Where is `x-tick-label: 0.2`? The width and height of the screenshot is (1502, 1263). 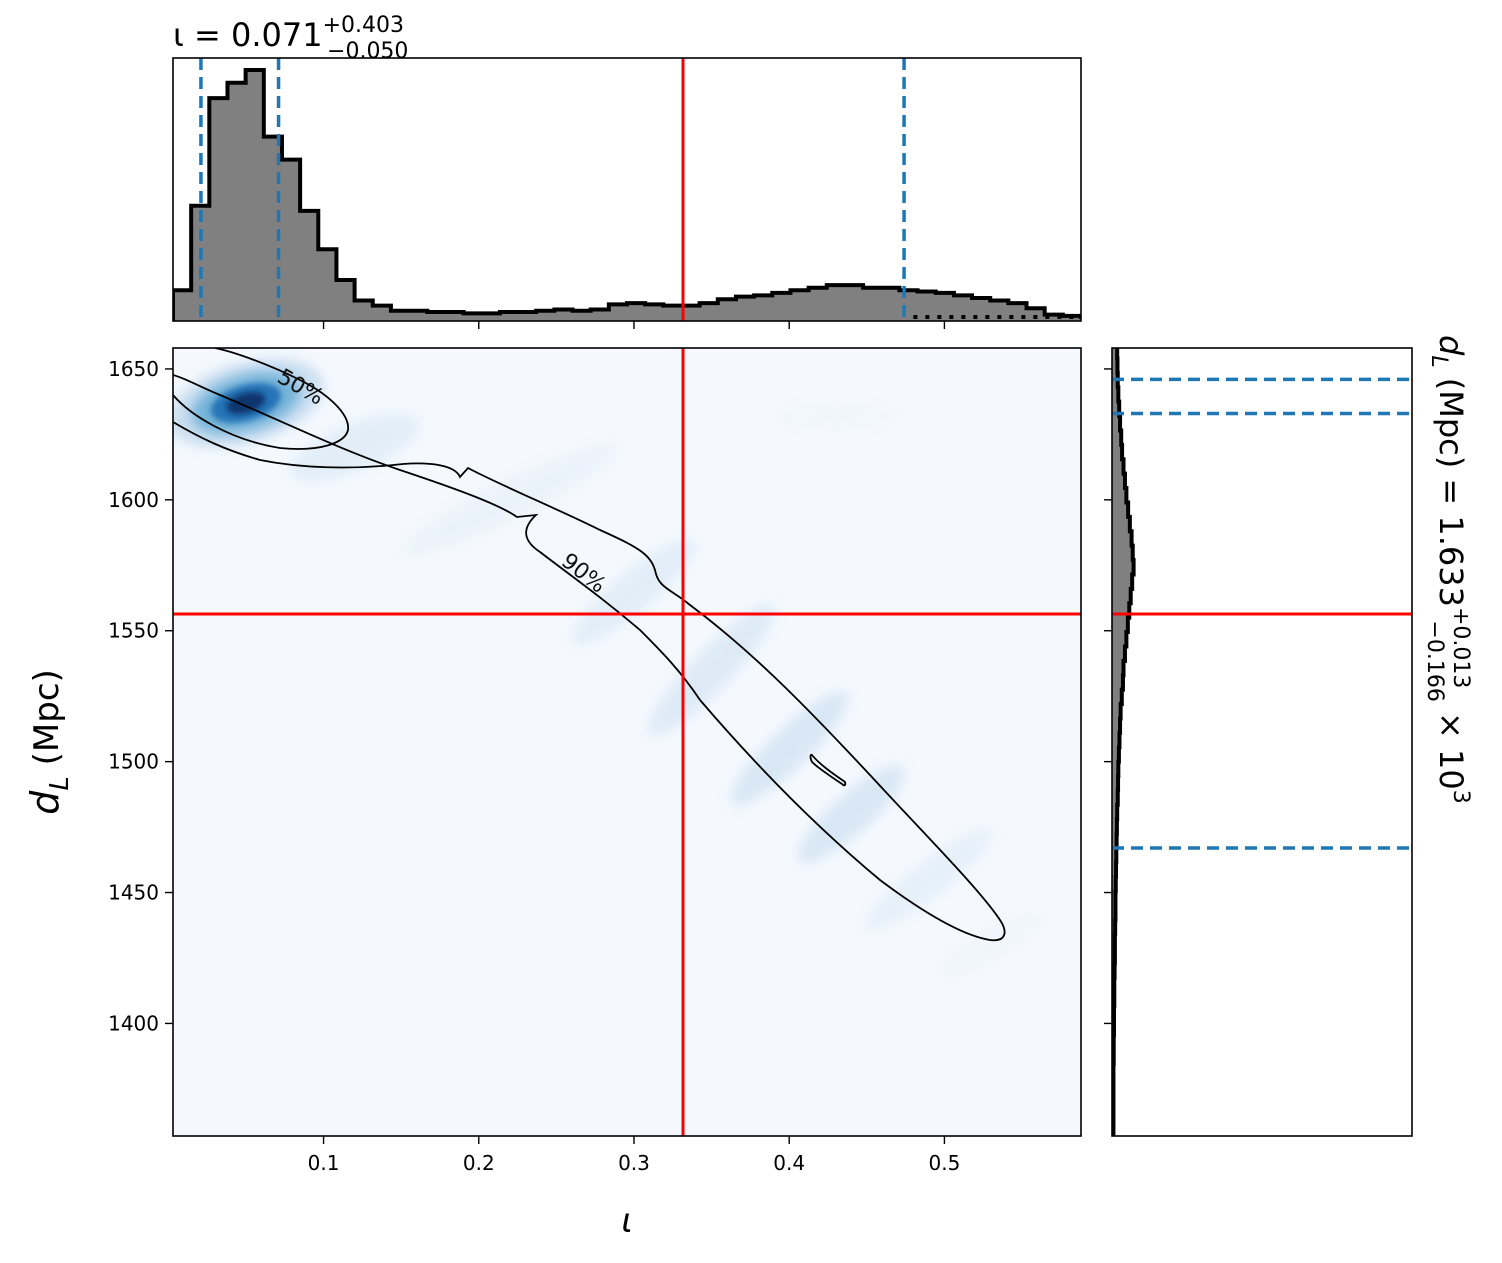
x-tick-label: 0.2 is located at coordinates (479, 1163).